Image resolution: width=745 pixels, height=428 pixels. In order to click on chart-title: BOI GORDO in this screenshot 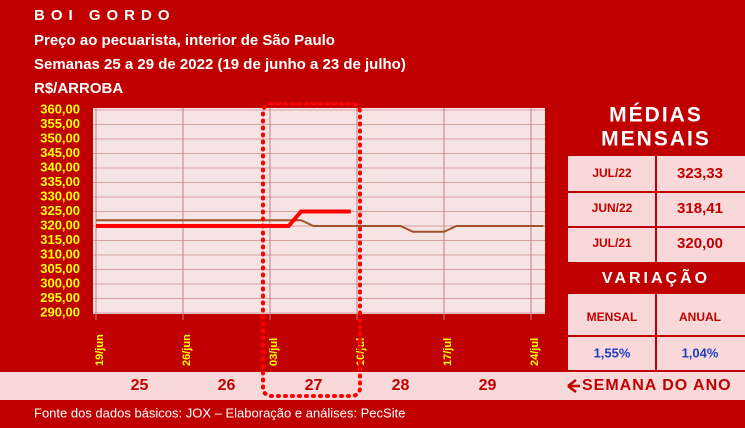, I will do `click(105, 15)`.